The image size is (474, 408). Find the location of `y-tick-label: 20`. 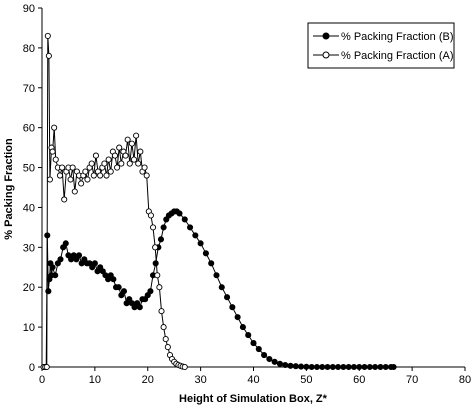

y-tick-label: 20 is located at coordinates (29, 288).